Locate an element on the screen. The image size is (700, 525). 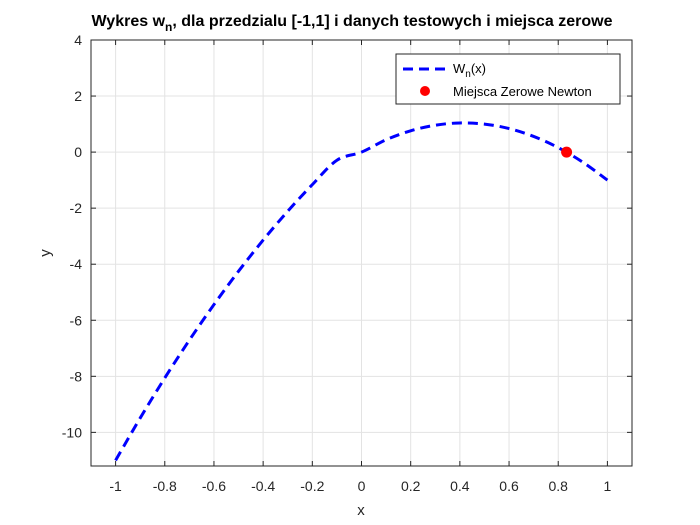
y-tick-label: -6 is located at coordinates (76, 320).